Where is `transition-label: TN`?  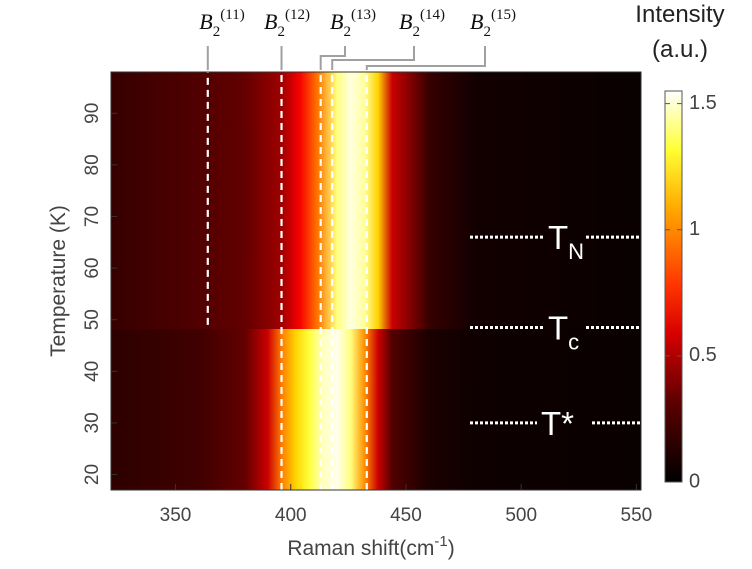
transition-label: TN is located at coordinates (566, 241).